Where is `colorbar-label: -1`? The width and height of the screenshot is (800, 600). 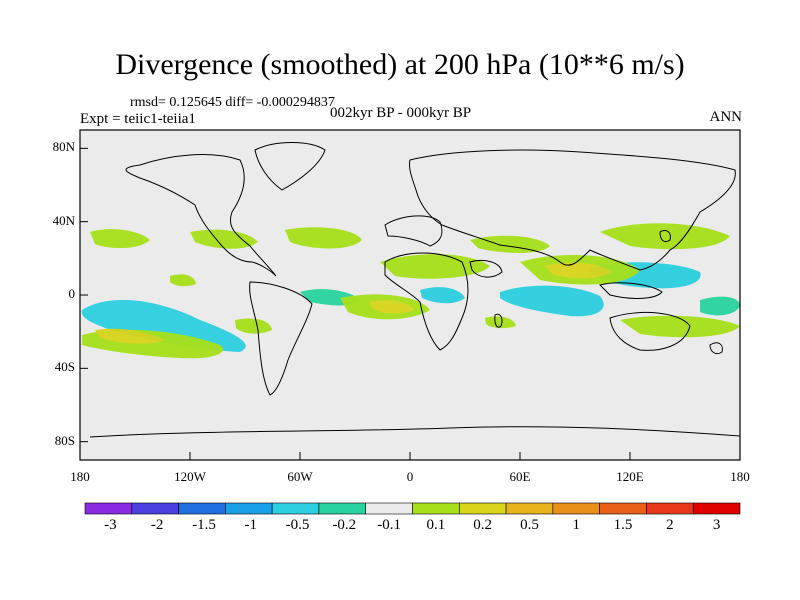 colorbar-label: -1 is located at coordinates (251, 525).